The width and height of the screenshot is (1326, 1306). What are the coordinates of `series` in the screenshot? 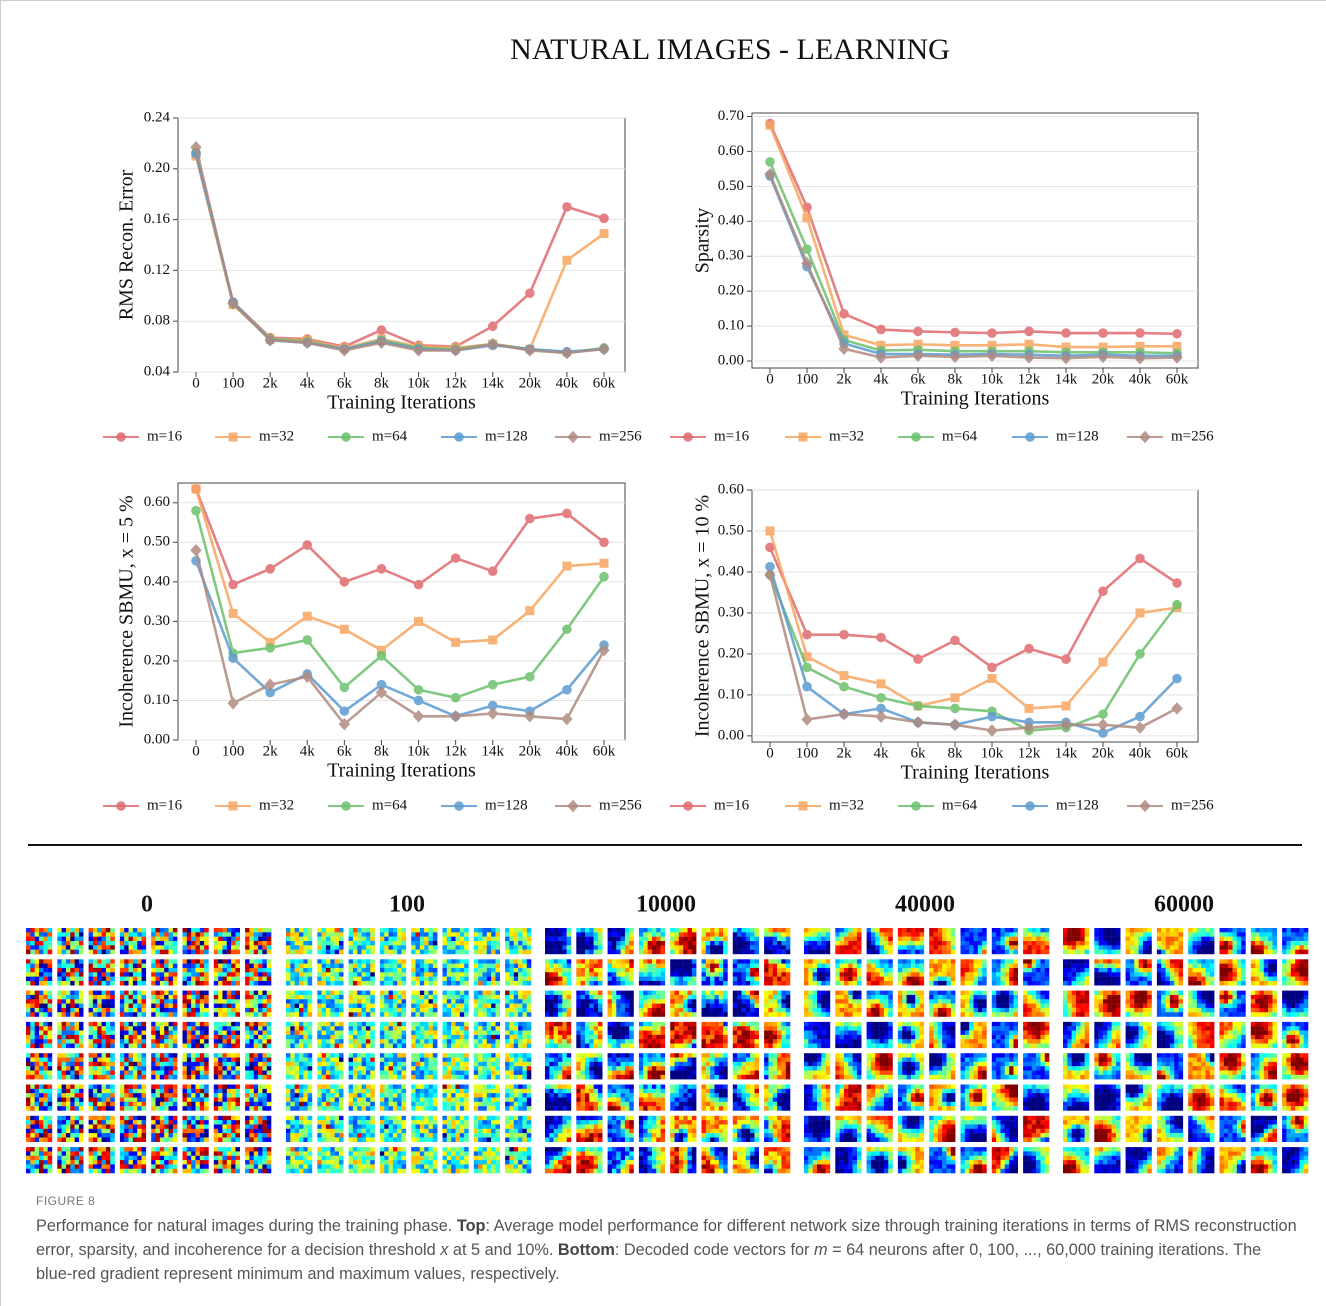 It's located at (400, 569).